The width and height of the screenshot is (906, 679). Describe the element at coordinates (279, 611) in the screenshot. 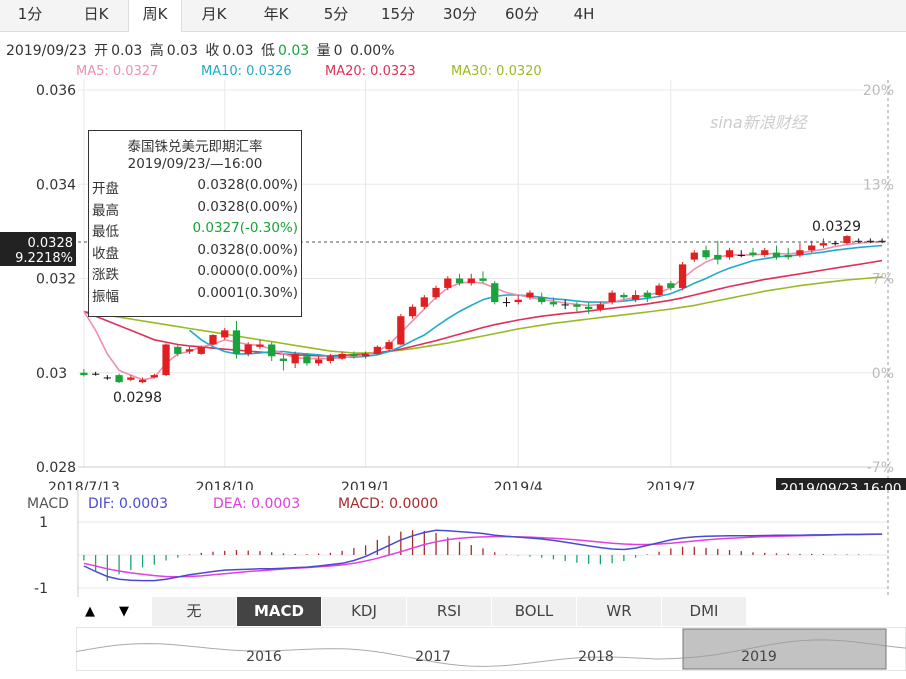

I see `indicator-button-macd: MACD` at that location.